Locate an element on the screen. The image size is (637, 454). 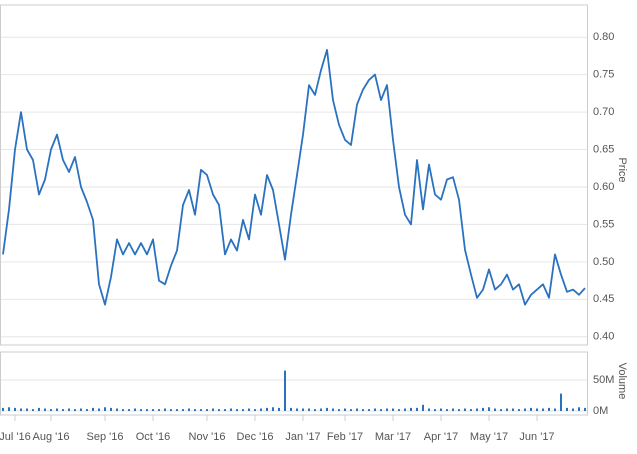
y-tick-label: 0.65 is located at coordinates (603, 149).